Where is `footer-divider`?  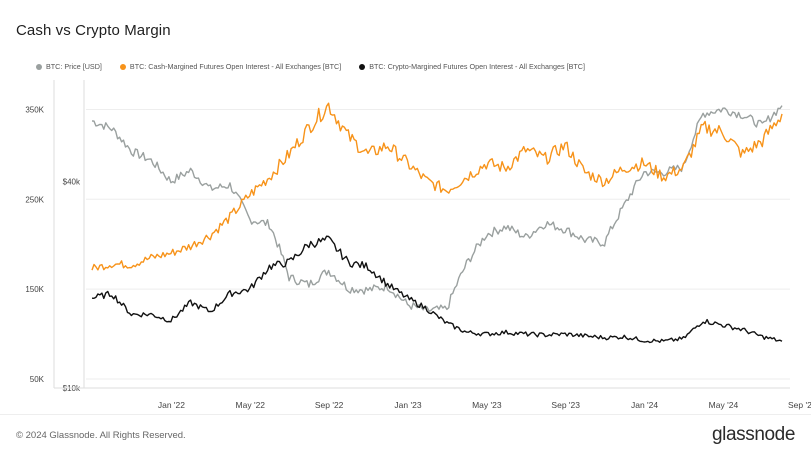 footer-divider is located at coordinates (405, 414).